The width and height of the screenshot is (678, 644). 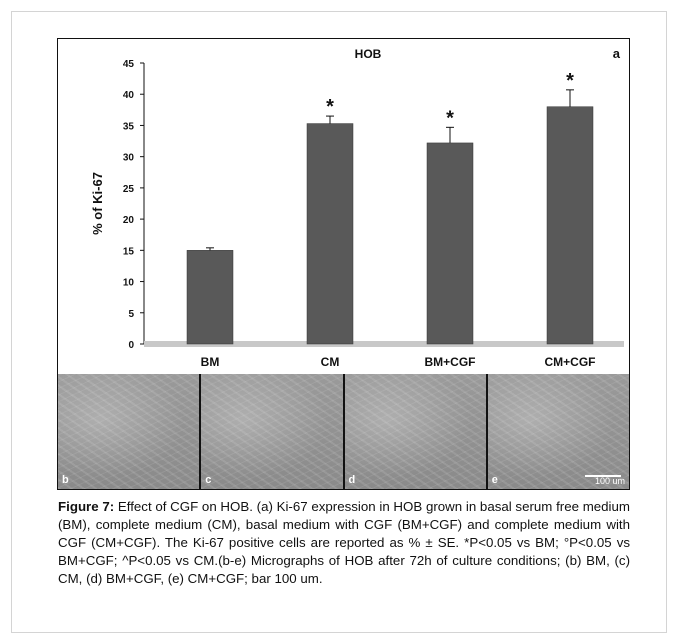 What do you see at coordinates (273, 431) in the screenshot?
I see `micrograph-panel: c` at bounding box center [273, 431].